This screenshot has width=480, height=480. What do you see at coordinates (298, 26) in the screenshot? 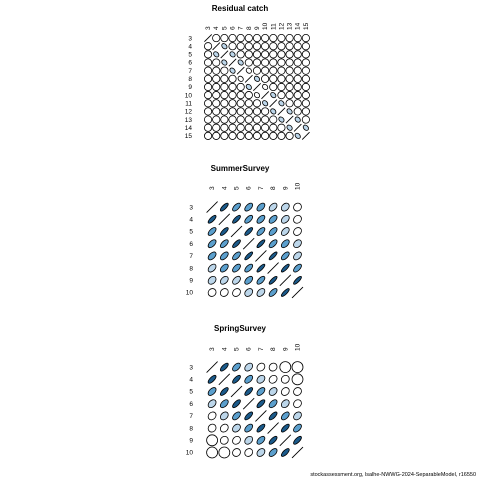
I see `column-tick-label: 14` at bounding box center [298, 26].